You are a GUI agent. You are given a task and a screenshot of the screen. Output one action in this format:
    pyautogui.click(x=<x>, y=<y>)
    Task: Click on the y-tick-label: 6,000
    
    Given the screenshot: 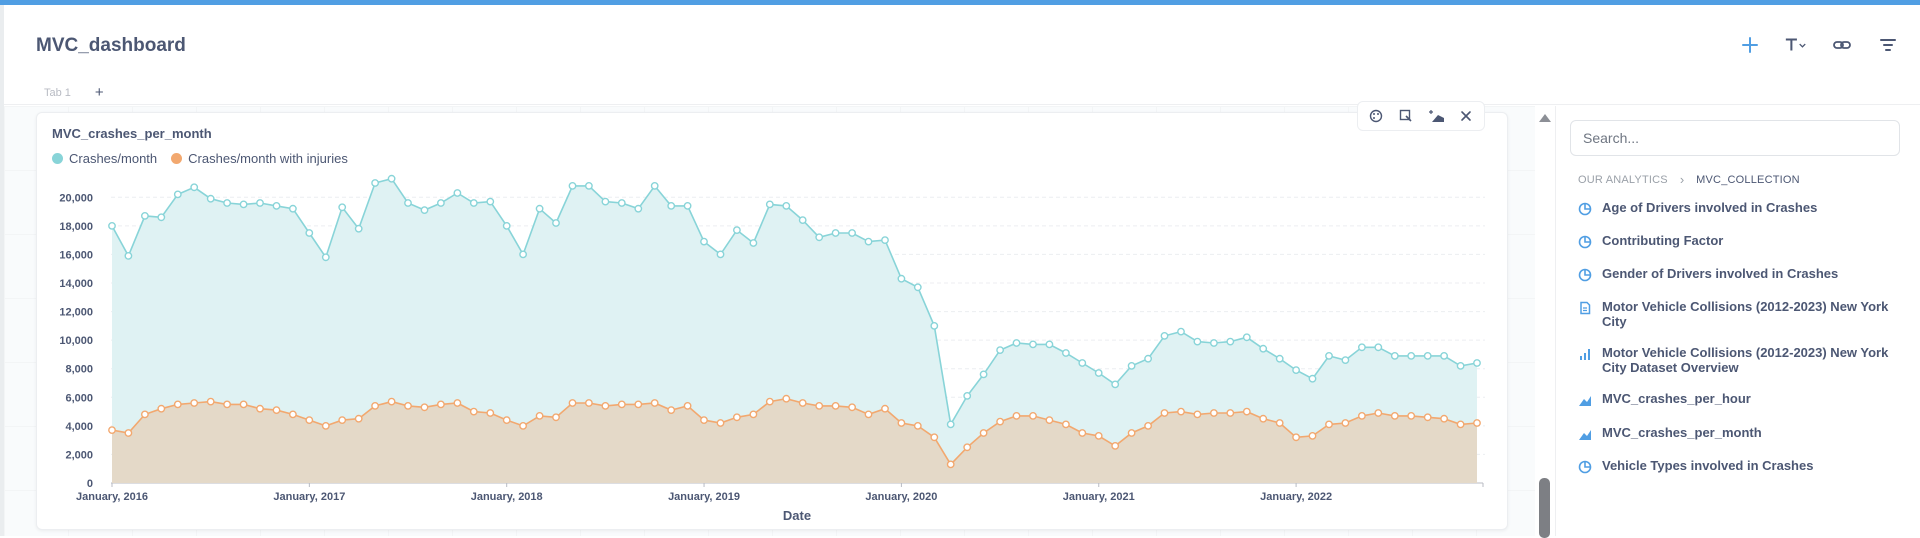 What is the action you would take?
    pyautogui.click(x=79, y=398)
    